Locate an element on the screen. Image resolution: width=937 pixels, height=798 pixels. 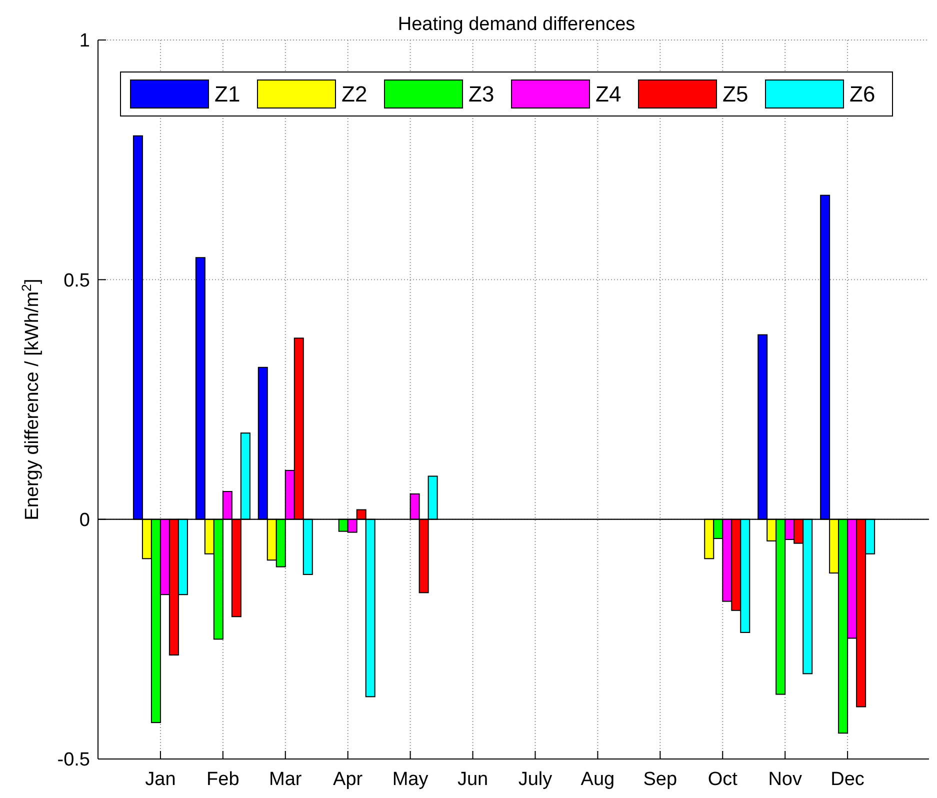
x-tick-label: May is located at coordinates (410, 779).